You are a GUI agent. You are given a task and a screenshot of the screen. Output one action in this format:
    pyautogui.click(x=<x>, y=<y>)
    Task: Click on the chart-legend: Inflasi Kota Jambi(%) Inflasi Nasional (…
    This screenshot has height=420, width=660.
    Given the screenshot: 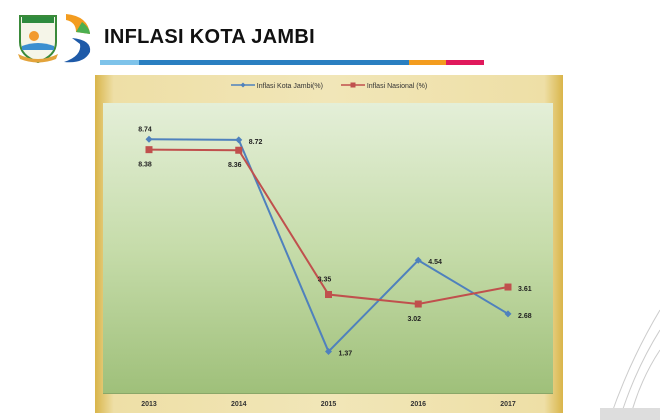 What is the action you would take?
    pyautogui.click(x=329, y=86)
    